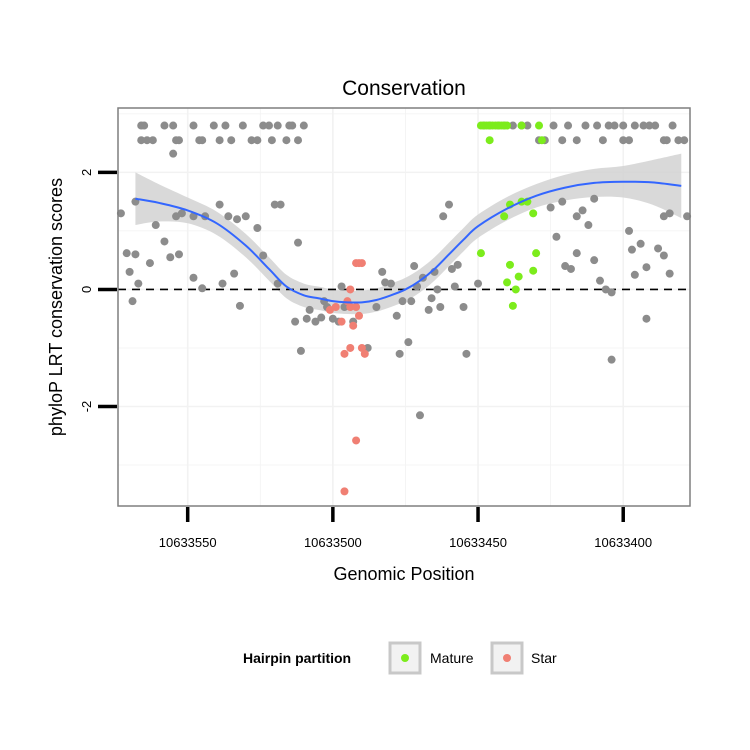  What do you see at coordinates (405, 658) in the screenshot?
I see `legend-swatch-mature` at bounding box center [405, 658].